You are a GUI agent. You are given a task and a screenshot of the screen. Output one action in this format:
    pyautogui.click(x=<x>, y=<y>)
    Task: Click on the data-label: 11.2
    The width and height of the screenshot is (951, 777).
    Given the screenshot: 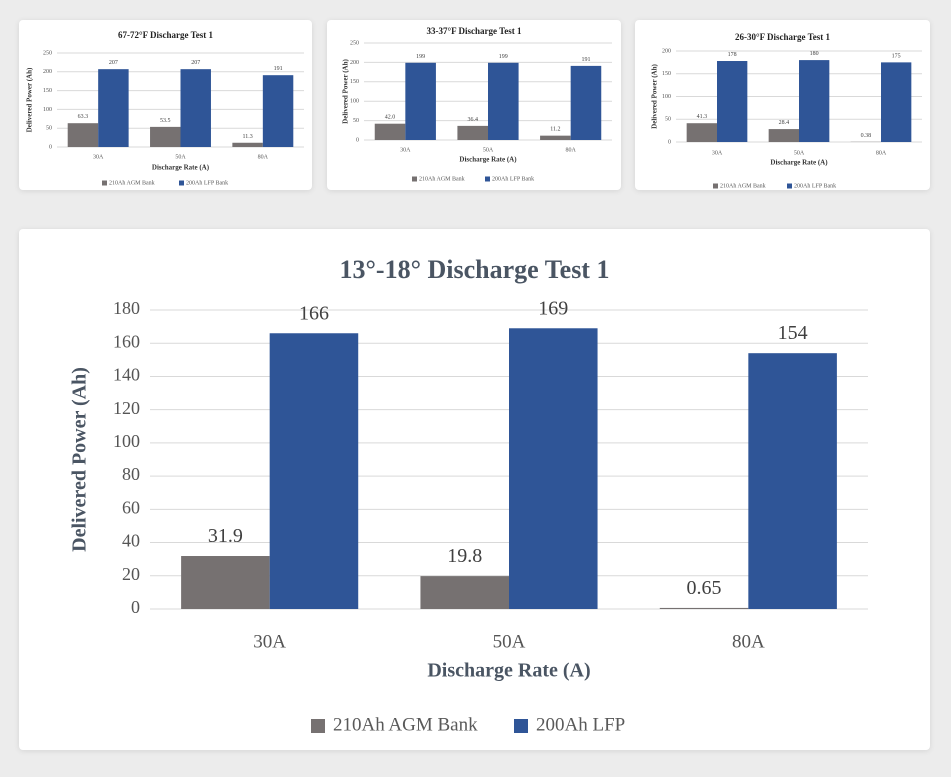 What is the action you would take?
    pyautogui.click(x=555, y=130)
    